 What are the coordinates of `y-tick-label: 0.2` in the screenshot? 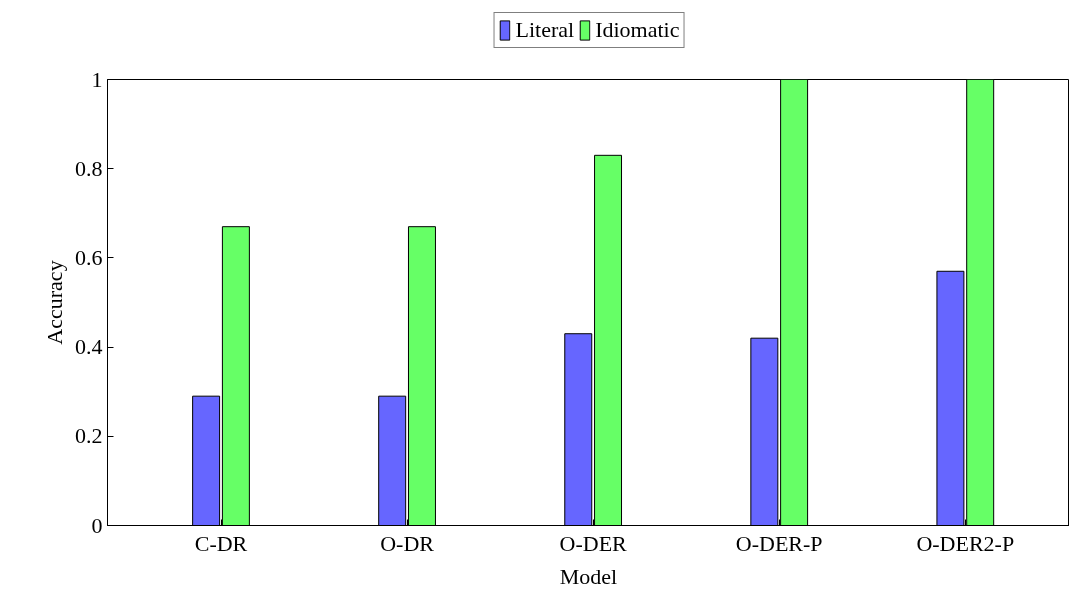 It's located at (89, 436).